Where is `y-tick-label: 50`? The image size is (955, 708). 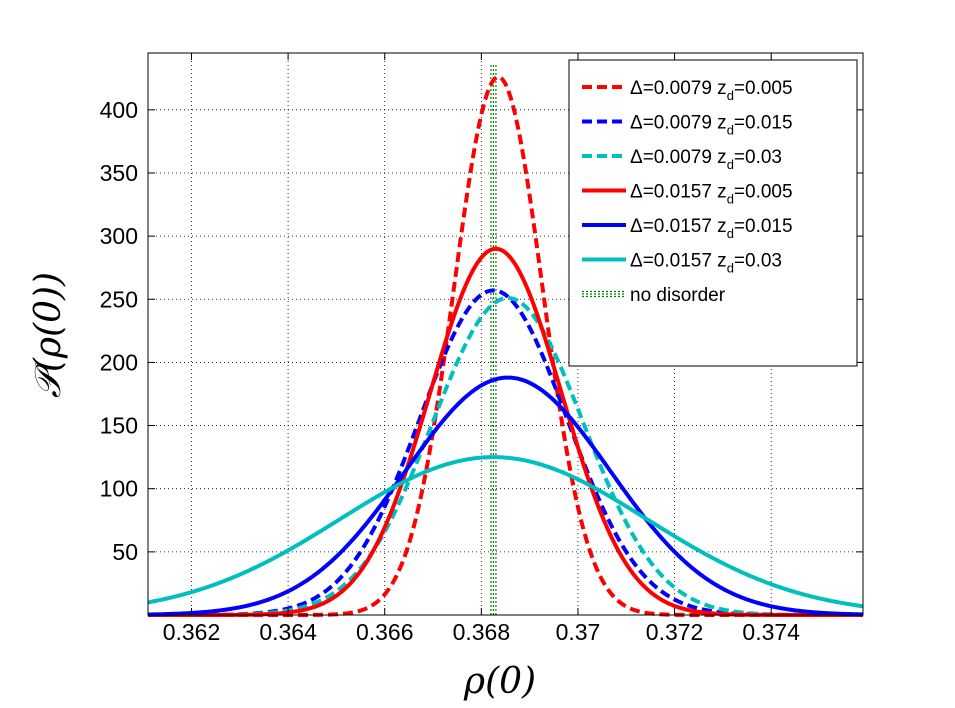
y-tick-label: 50 is located at coordinates (125, 552).